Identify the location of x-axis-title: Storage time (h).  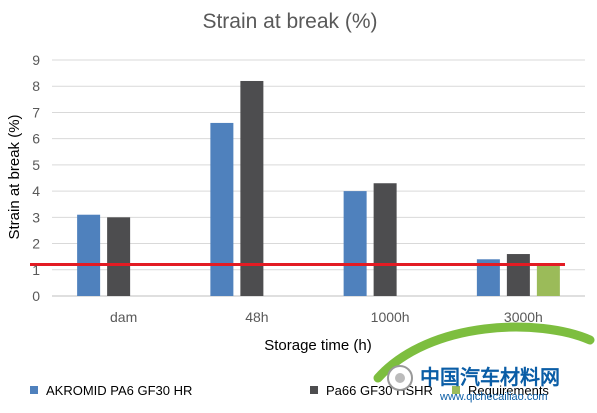
(318, 345).